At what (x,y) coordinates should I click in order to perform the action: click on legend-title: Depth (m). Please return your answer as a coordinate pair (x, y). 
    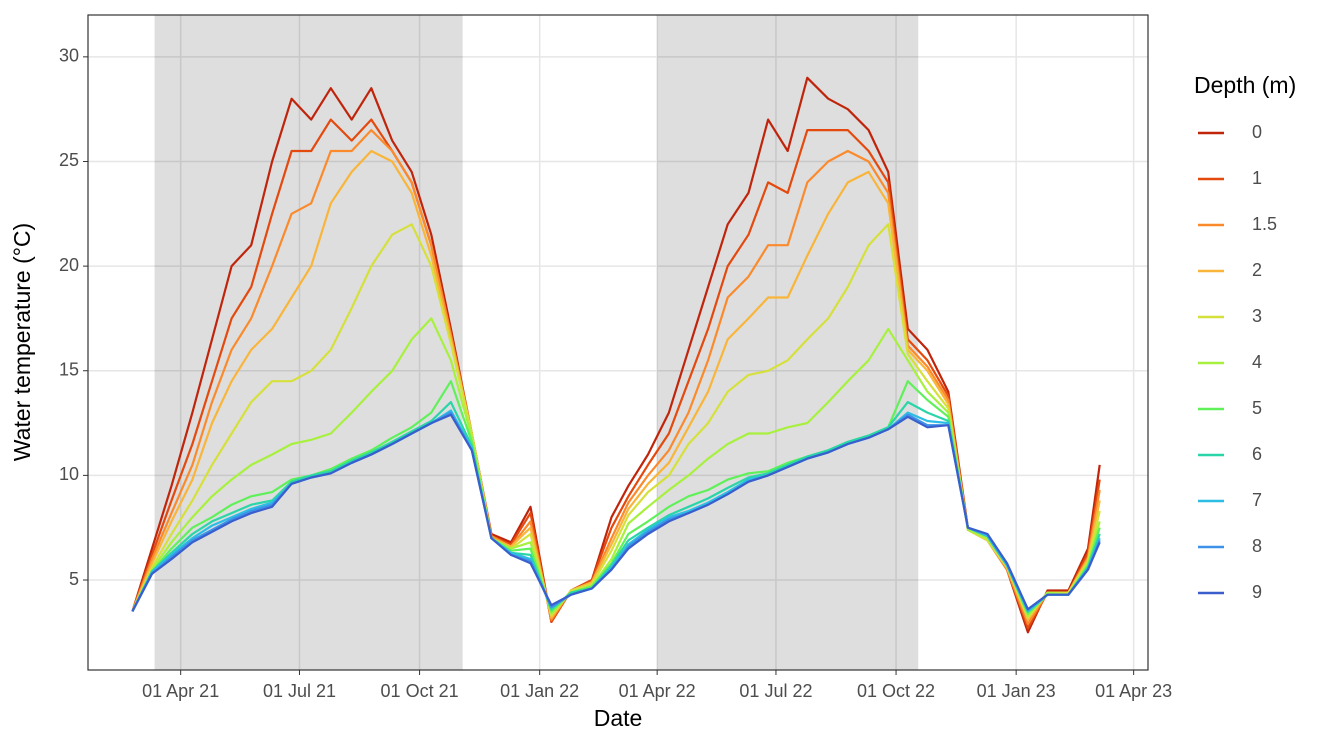
    Looking at the image, I should click on (1245, 85).